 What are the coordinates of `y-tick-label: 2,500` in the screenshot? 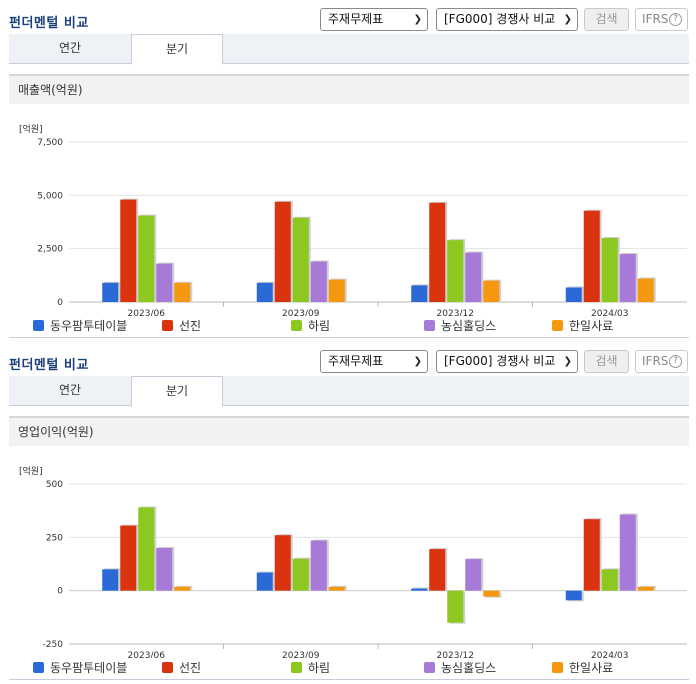 It's located at (50, 250).